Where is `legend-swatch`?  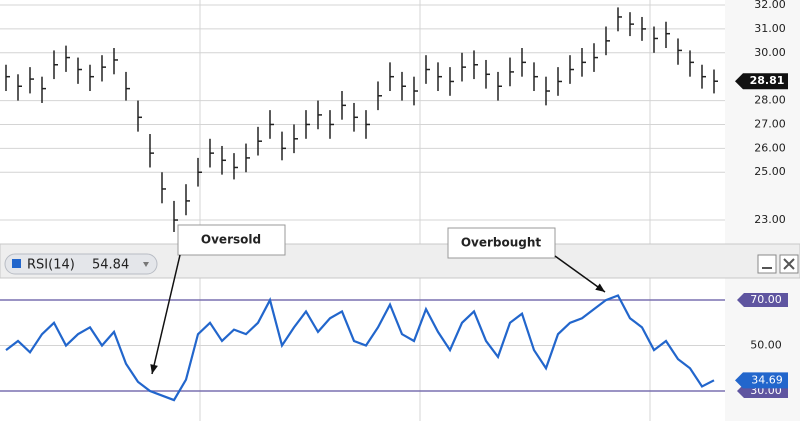 legend-swatch is located at coordinates (16, 263).